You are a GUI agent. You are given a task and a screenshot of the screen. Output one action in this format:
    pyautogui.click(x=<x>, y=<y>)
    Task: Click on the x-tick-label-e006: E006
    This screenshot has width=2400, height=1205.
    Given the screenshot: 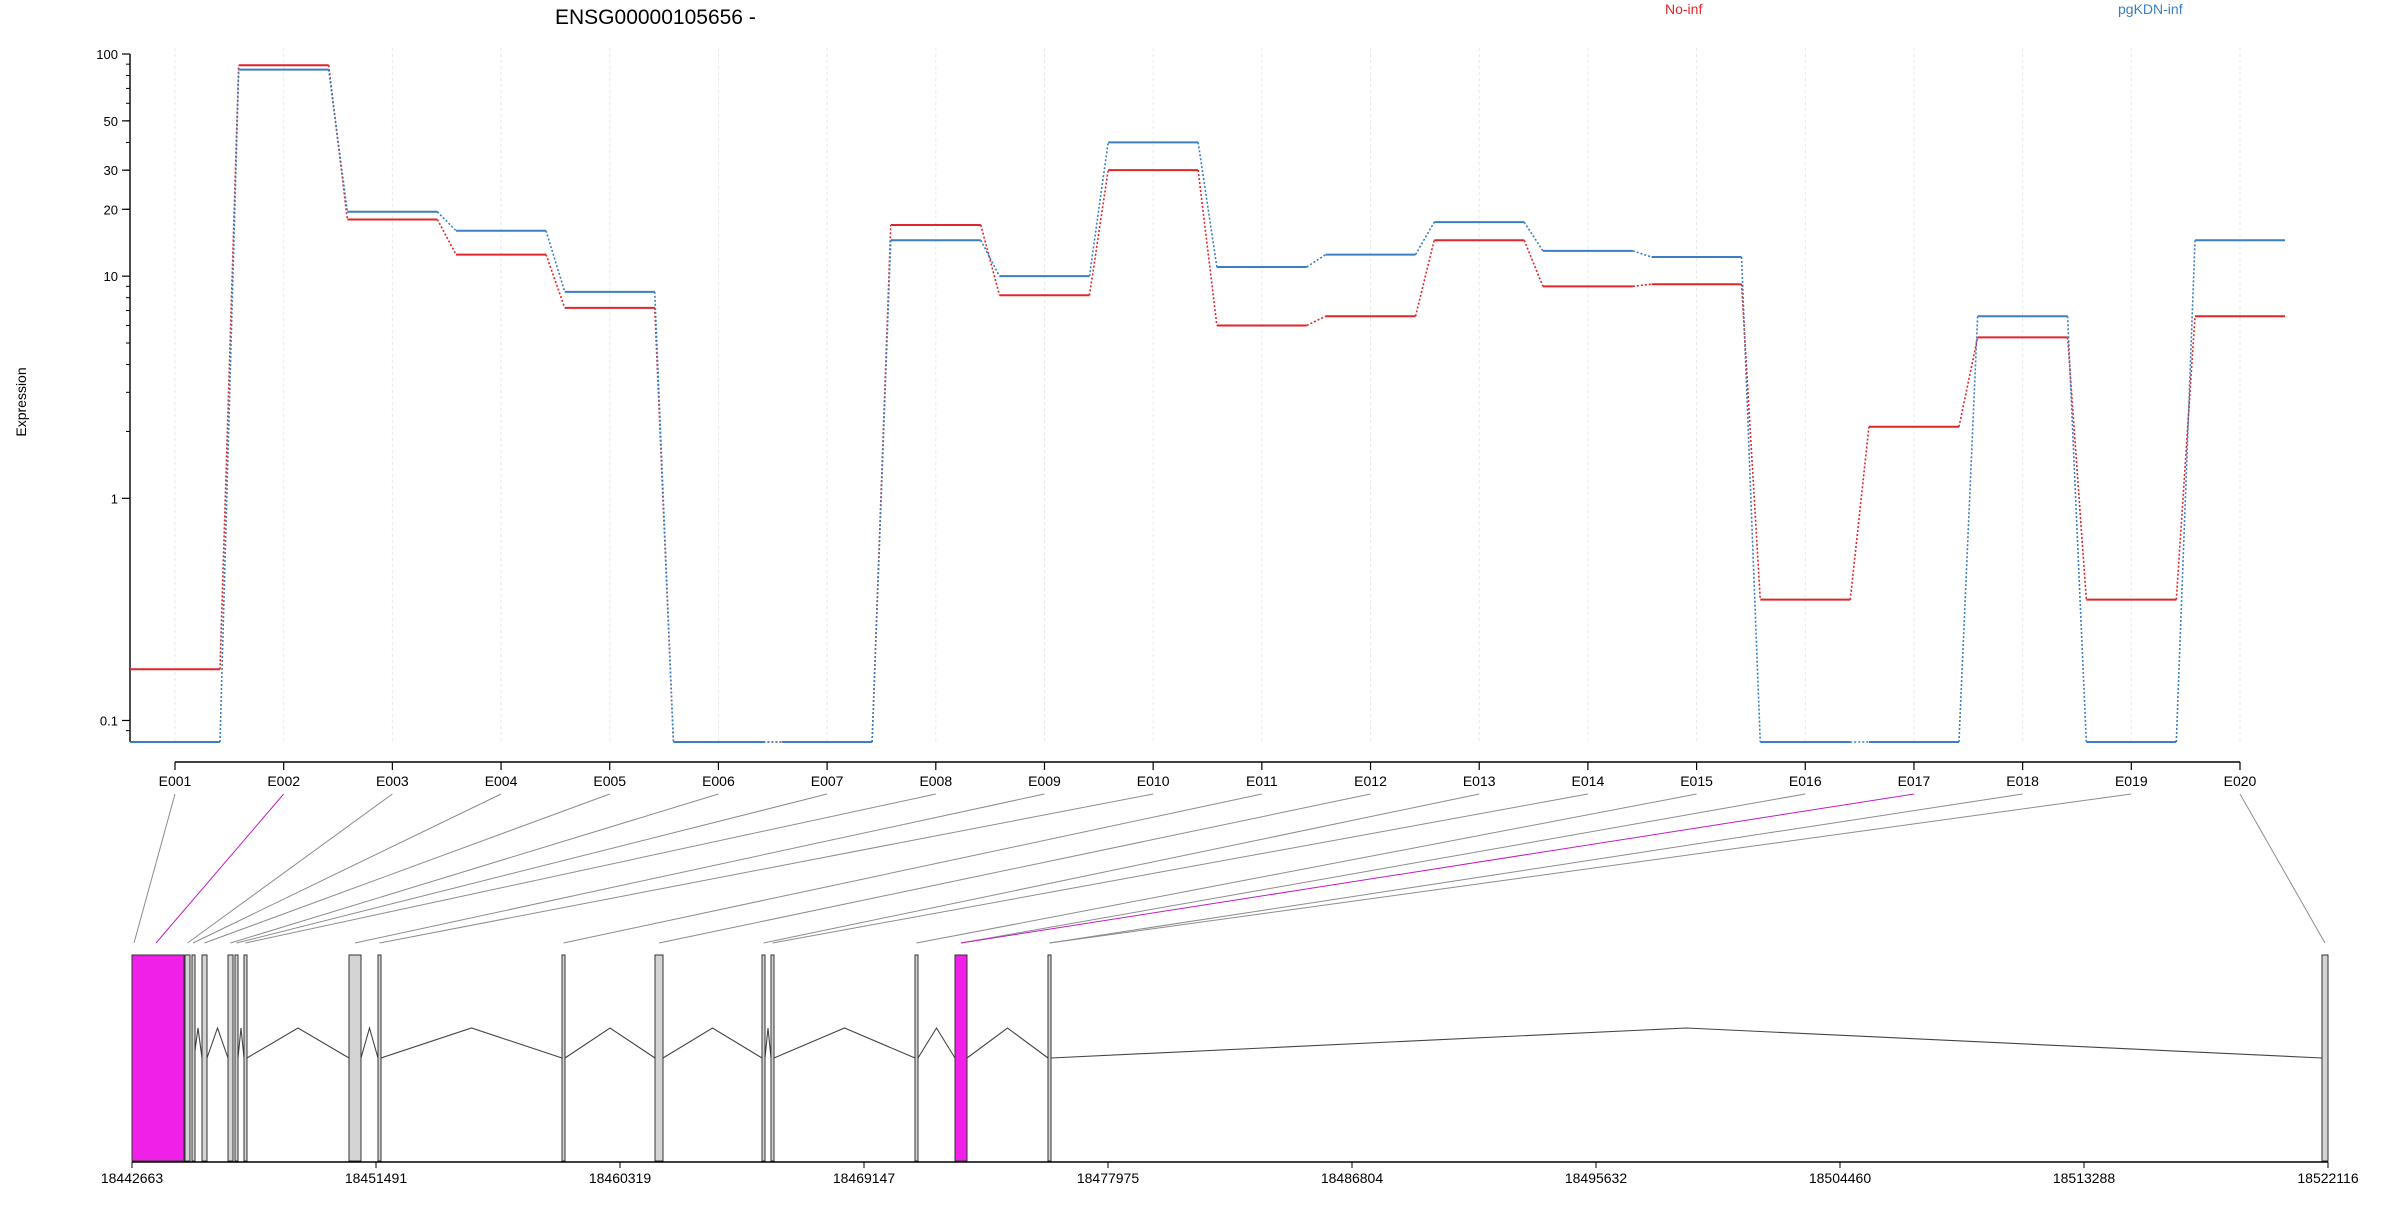 What is the action you would take?
    pyautogui.click(x=718, y=781)
    